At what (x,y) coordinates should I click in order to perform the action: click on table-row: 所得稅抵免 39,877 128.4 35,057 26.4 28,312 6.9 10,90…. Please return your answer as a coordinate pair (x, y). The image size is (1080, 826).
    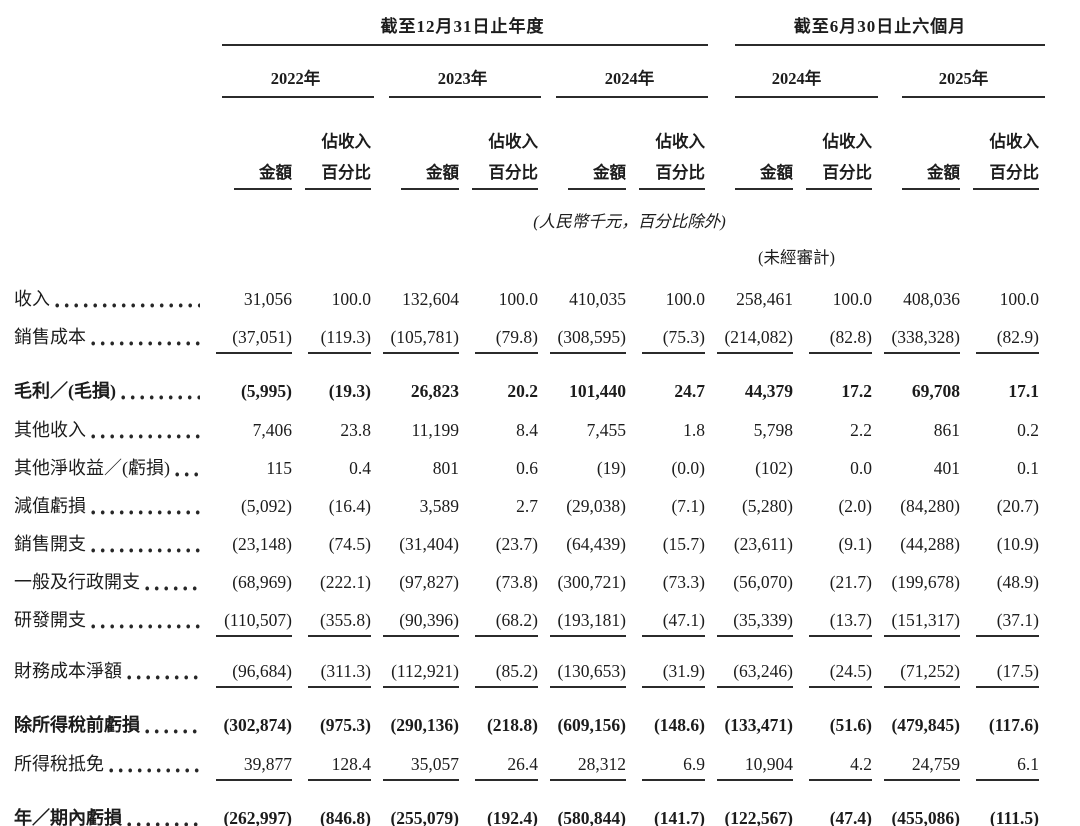
    Looking at the image, I should click on (523, 767).